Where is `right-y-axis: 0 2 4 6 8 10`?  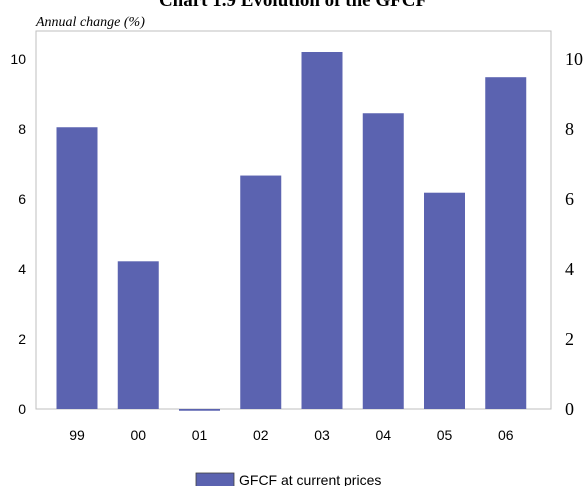 right-y-axis: 0 2 4 6 8 10 is located at coordinates (574, 234).